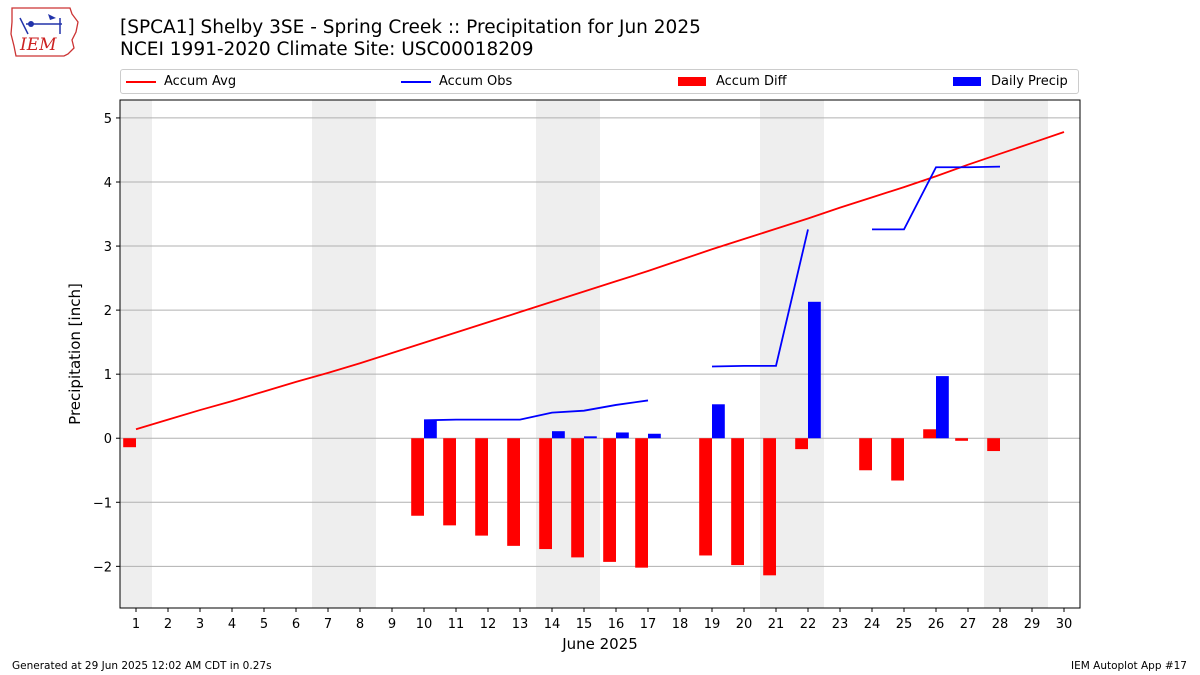 The height and width of the screenshot is (675, 1200). I want to click on x-tick-label: 29, so click(1032, 624).